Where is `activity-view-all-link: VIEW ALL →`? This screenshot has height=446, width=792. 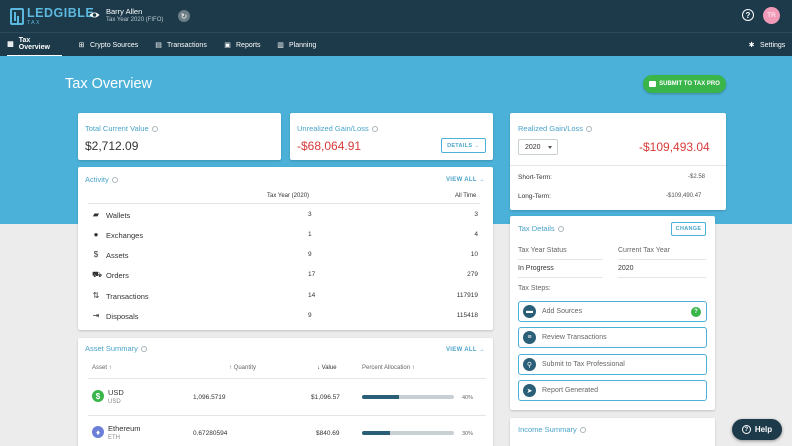 activity-view-all-link: VIEW ALL → is located at coordinates (465, 180).